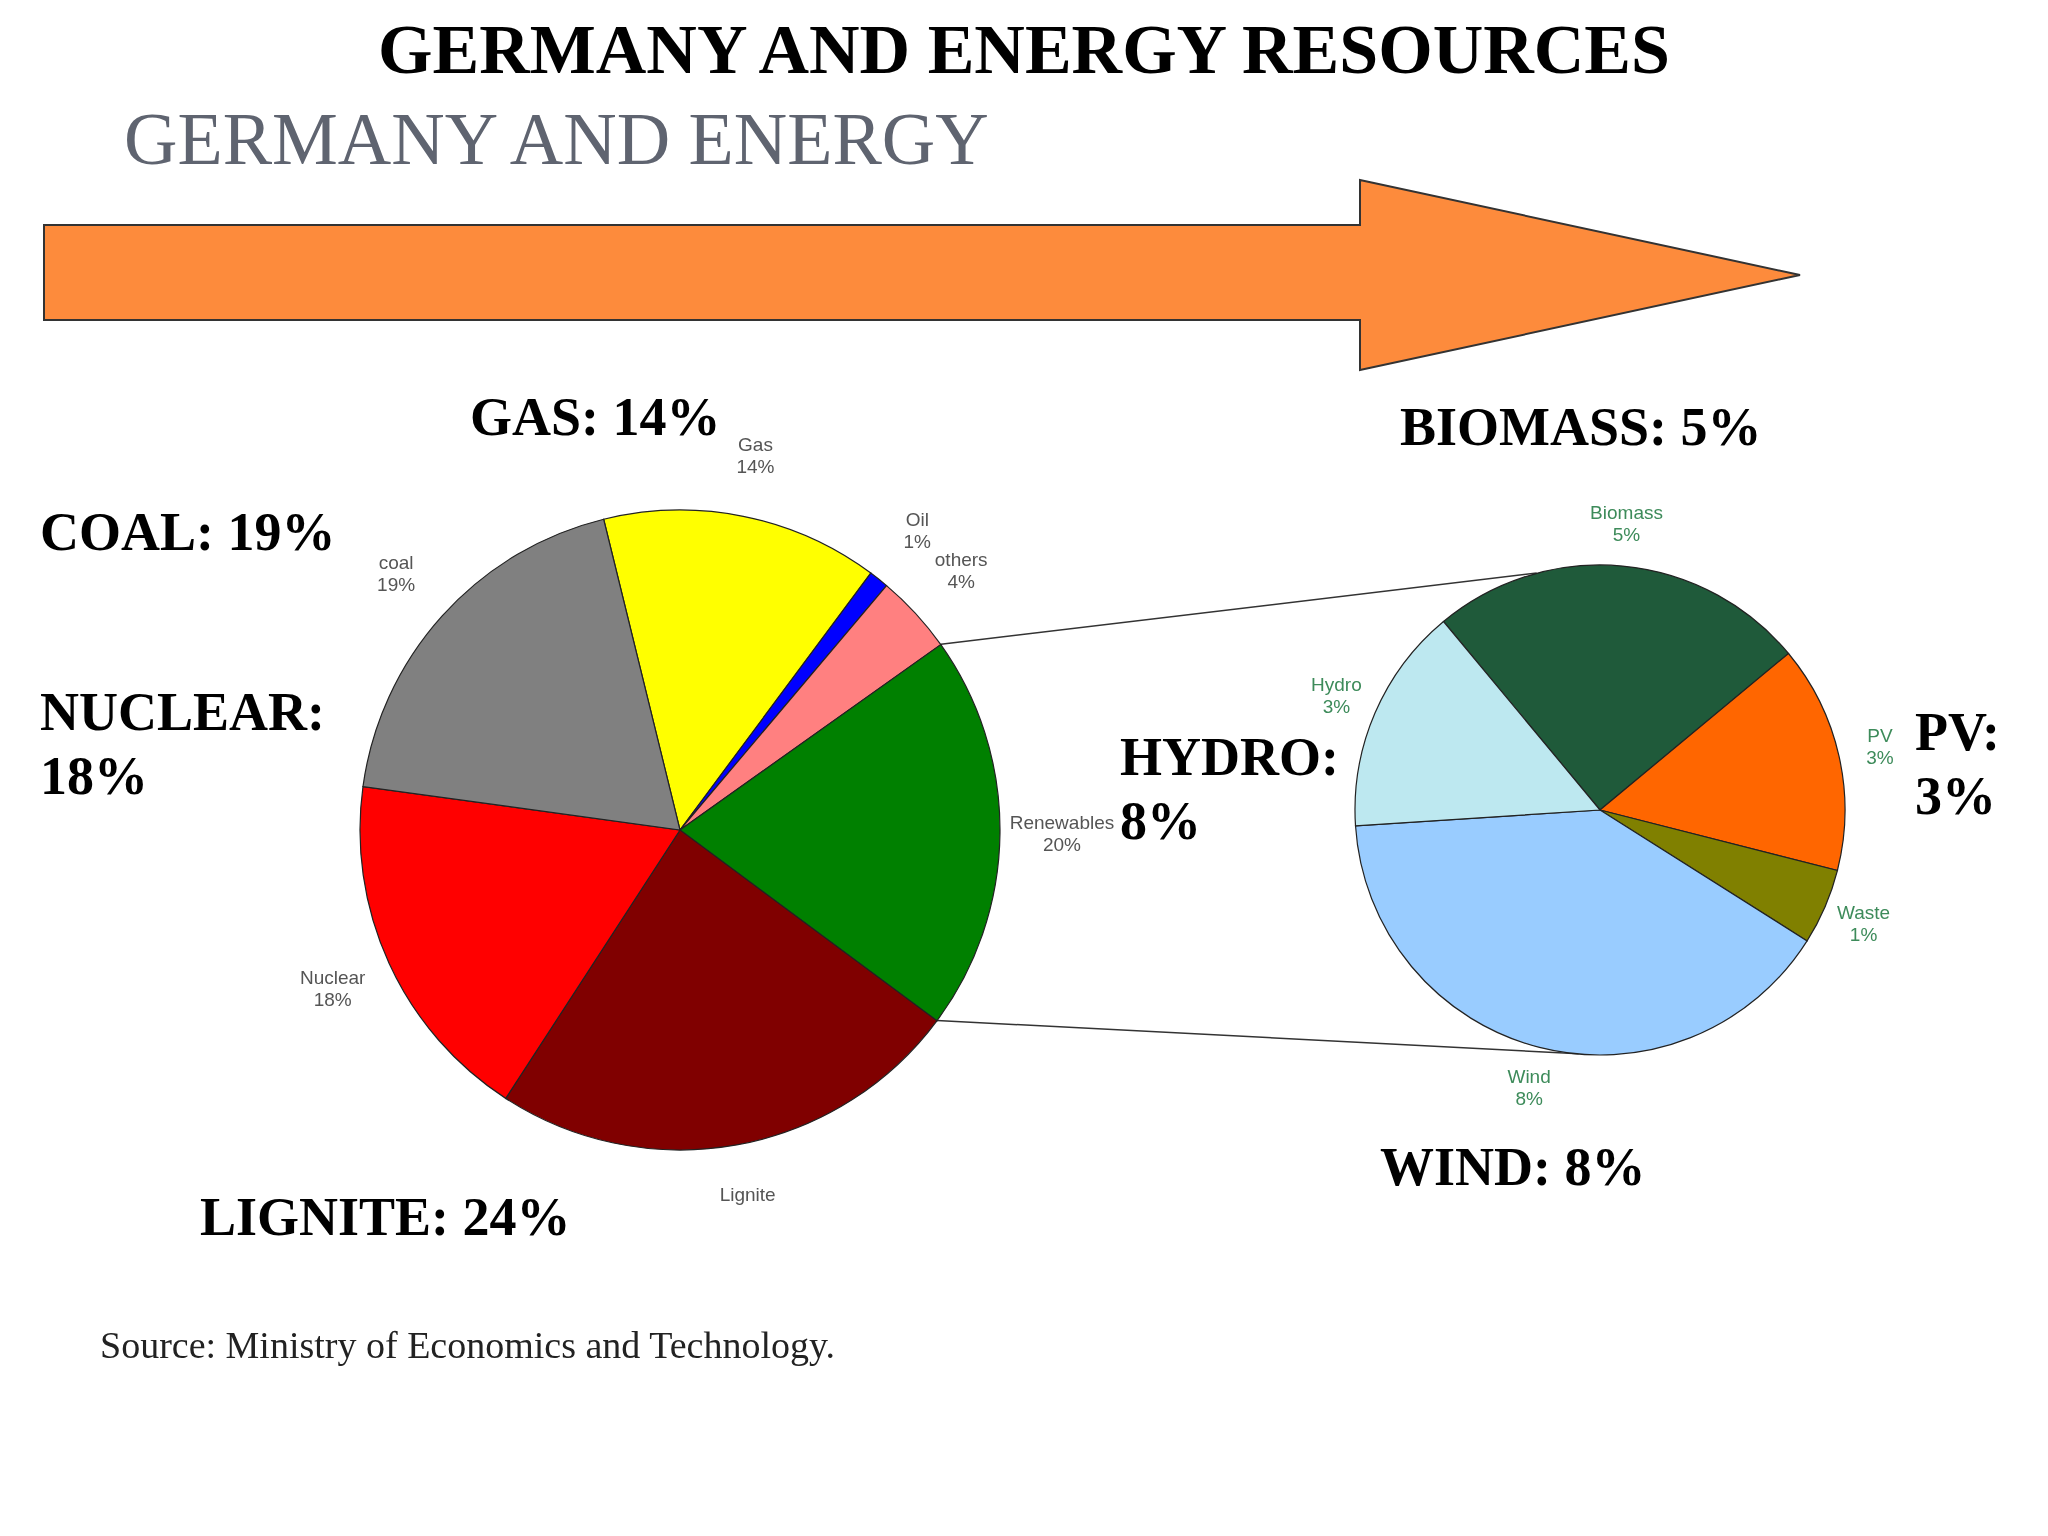 Image resolution: width=2048 pixels, height=1536 pixels. Describe the element at coordinates (595, 417) in the screenshot. I see `text: GAS: 14%` at that location.